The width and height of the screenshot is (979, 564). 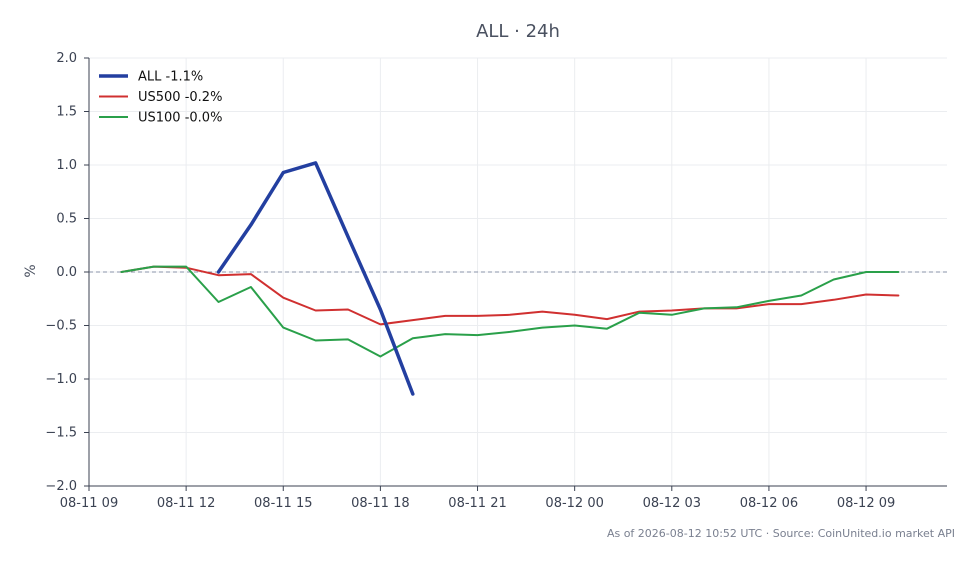 I want to click on y-tick-label: 1.5, so click(x=66, y=112).